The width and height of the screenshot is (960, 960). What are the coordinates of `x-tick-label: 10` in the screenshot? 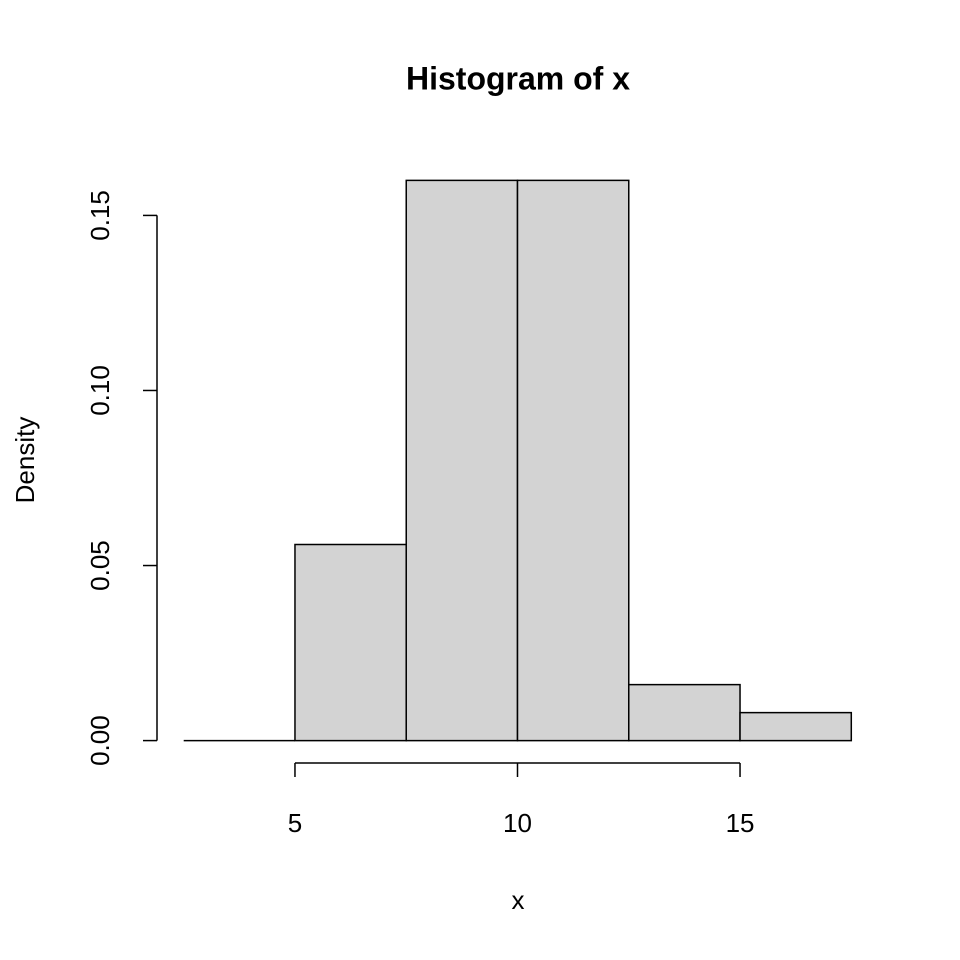 It's located at (517, 823).